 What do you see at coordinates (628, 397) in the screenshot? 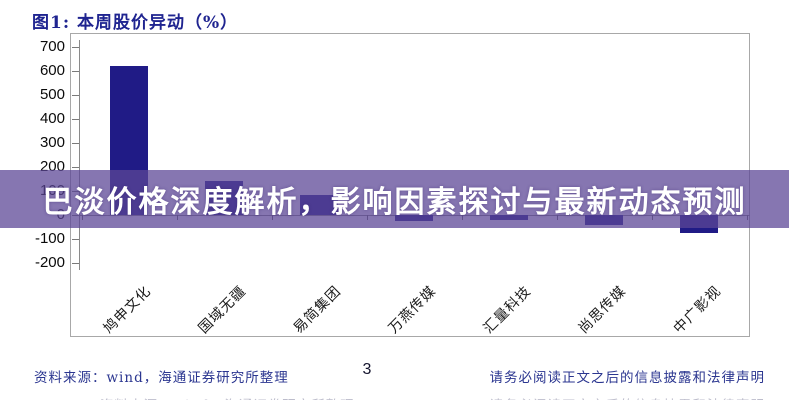
I see `cropped-text-right: 请务必阅读正文之后的信息披露和法律声明` at bounding box center [628, 397].